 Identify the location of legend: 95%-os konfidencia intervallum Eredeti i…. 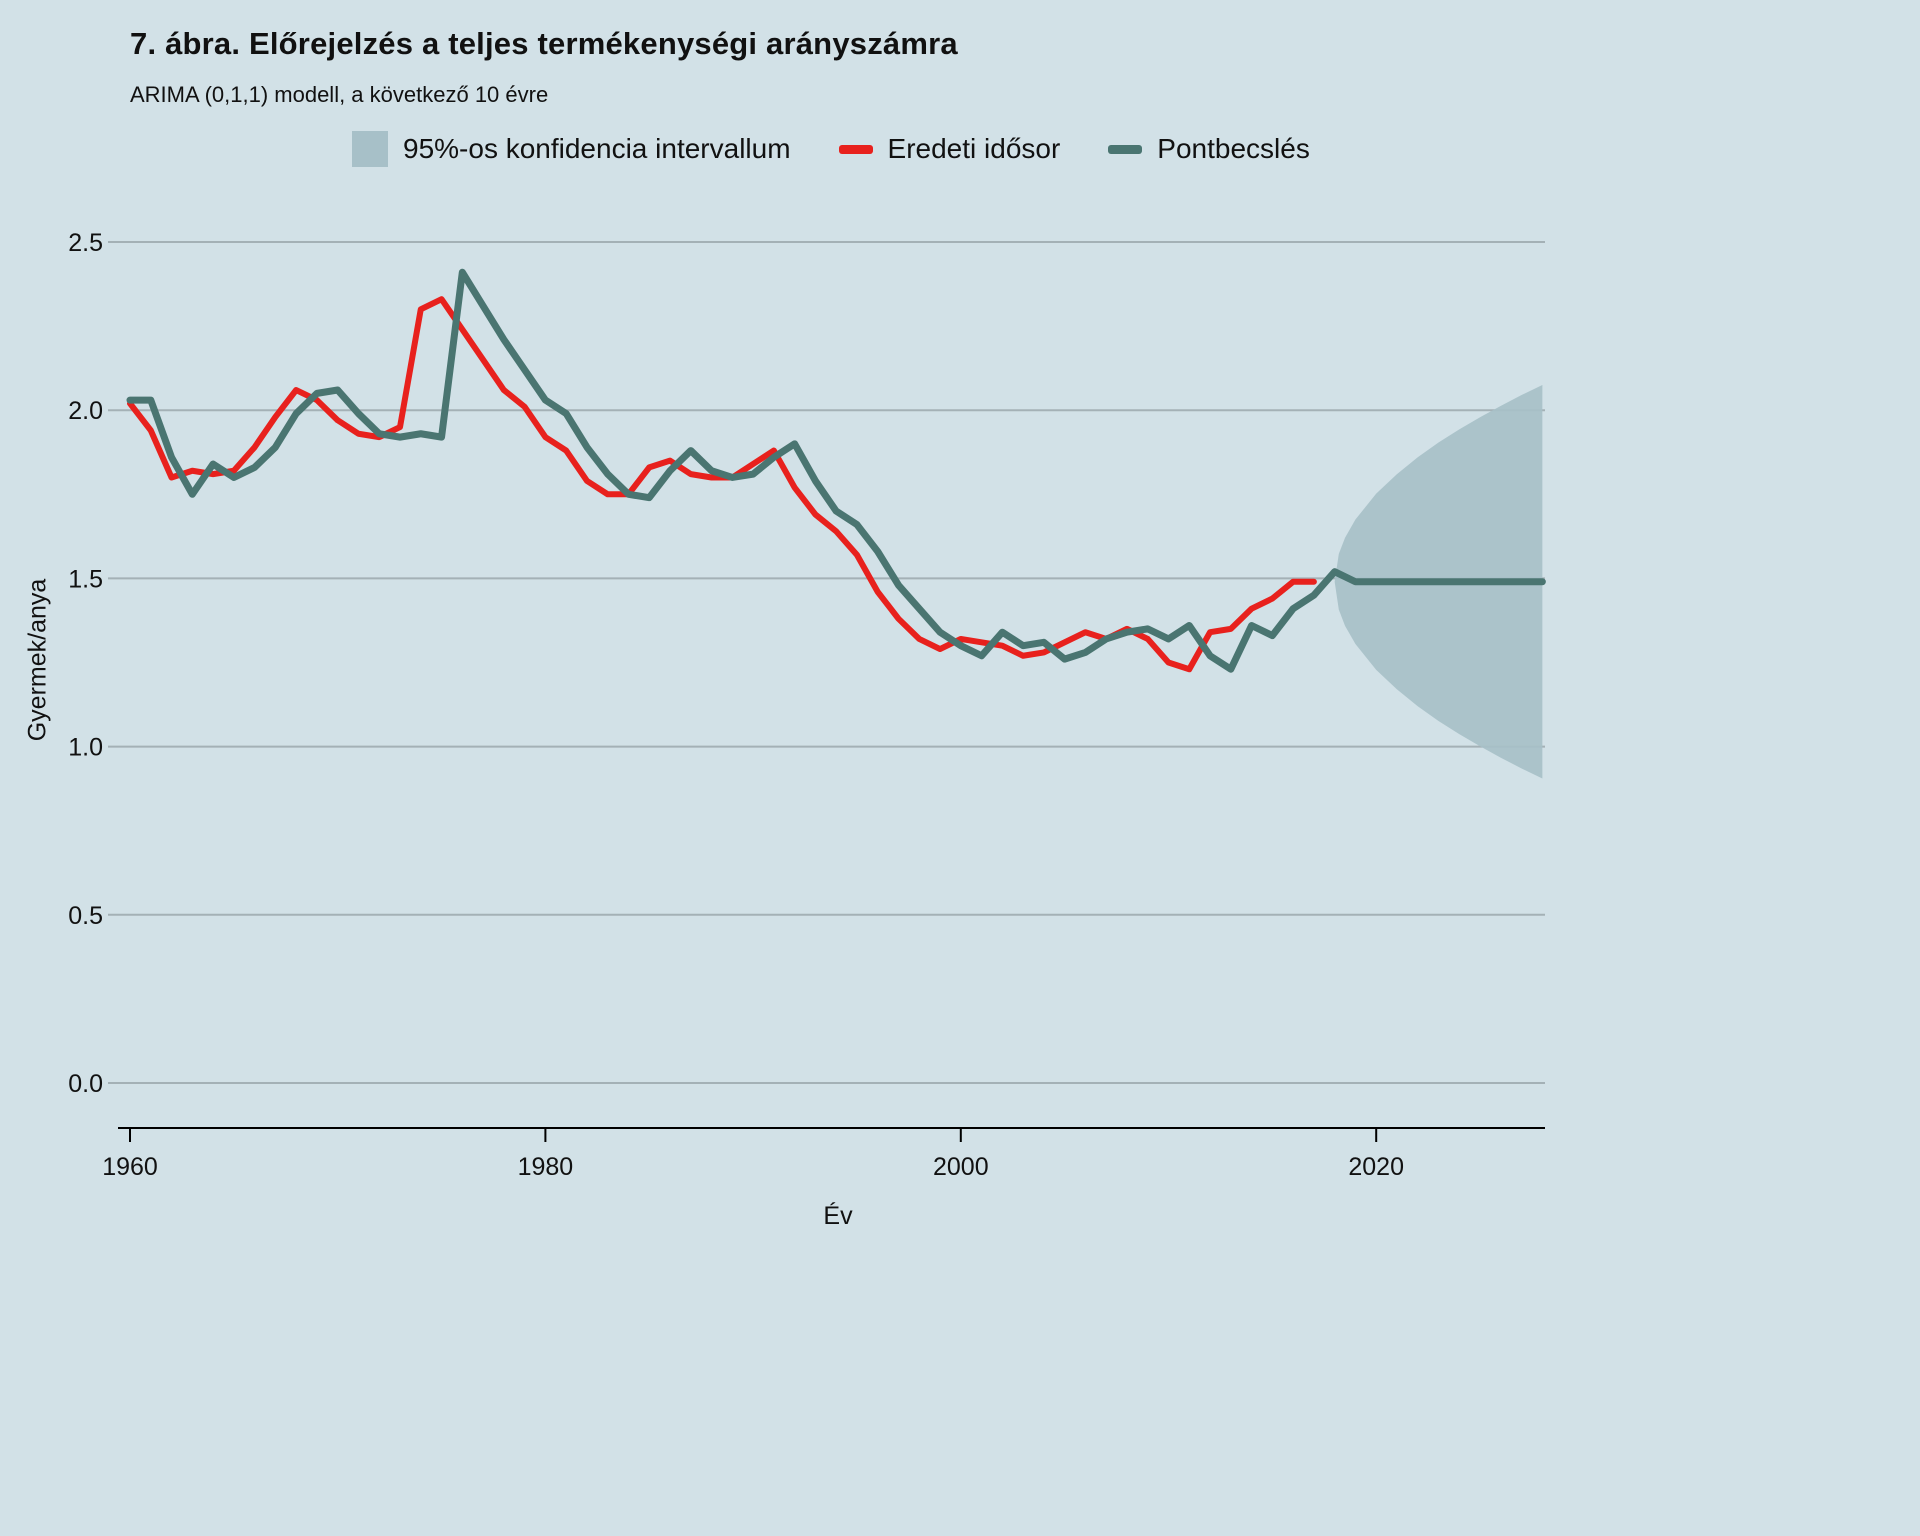
(831, 149).